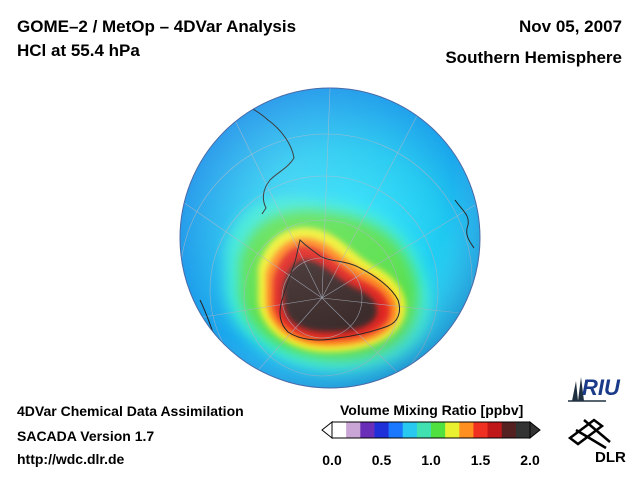  Describe the element at coordinates (157, 26) in the screenshot. I see `title-line-1: GOME–2 / MetOp – 4DVar Analysis` at that location.